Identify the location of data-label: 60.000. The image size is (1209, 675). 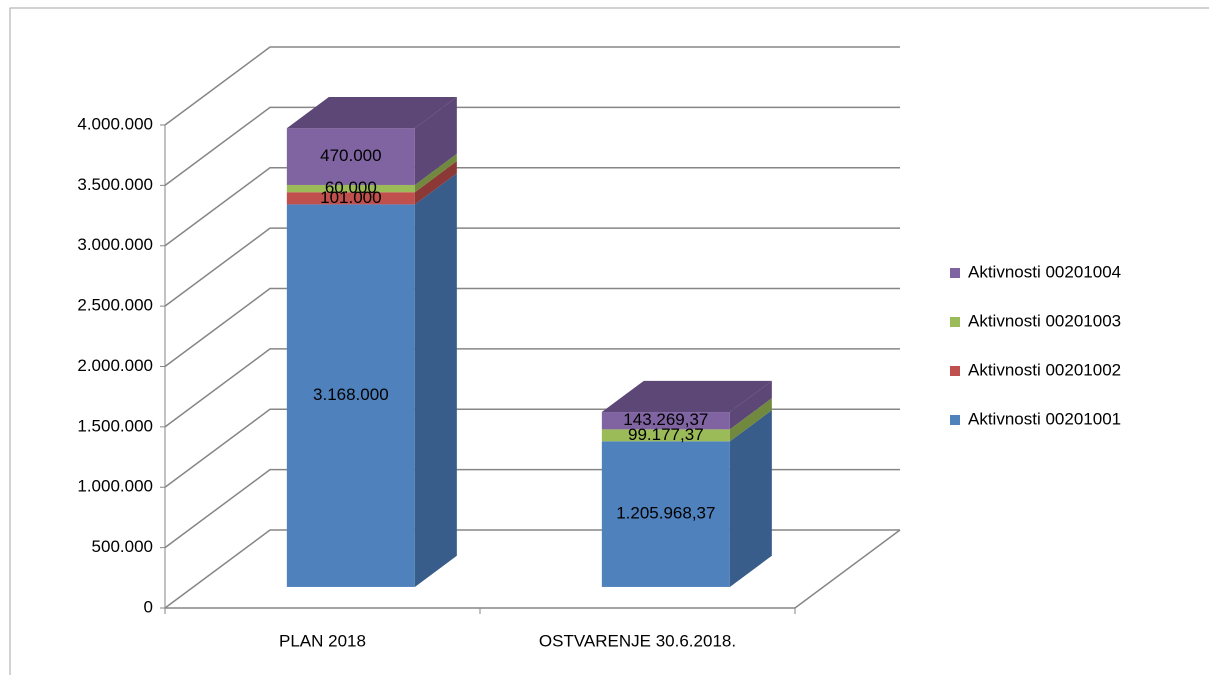
(351, 187).